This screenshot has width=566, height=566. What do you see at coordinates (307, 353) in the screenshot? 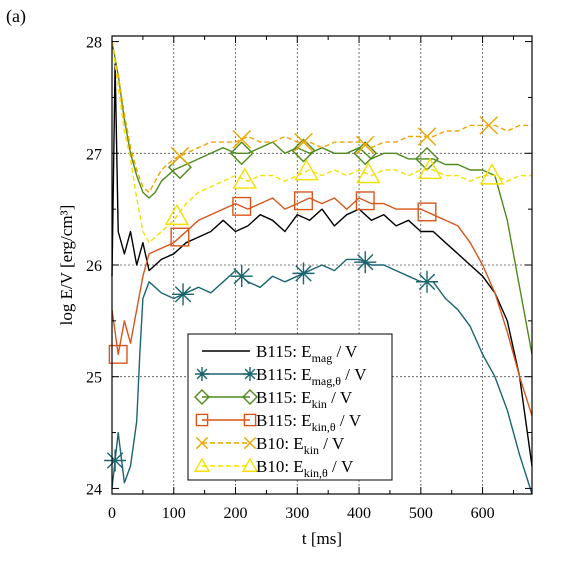
I see `legend-label: B115: Emag / V` at bounding box center [307, 353].